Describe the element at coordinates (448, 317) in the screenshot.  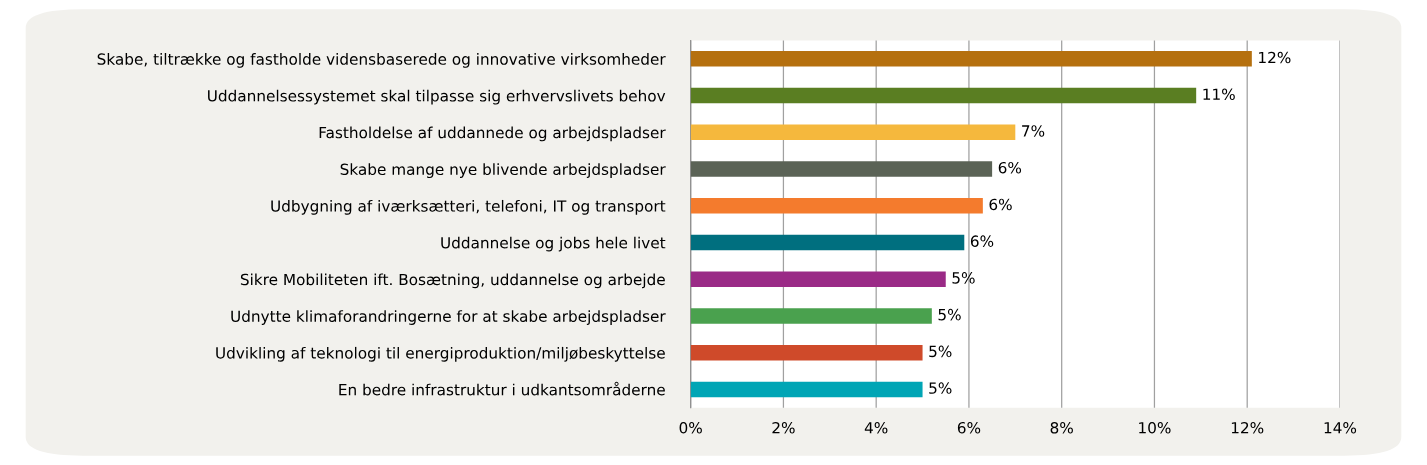
I see `y-tick-label: Udnytte klimaforandringerne for at skabe arbejdspladser` at that location.